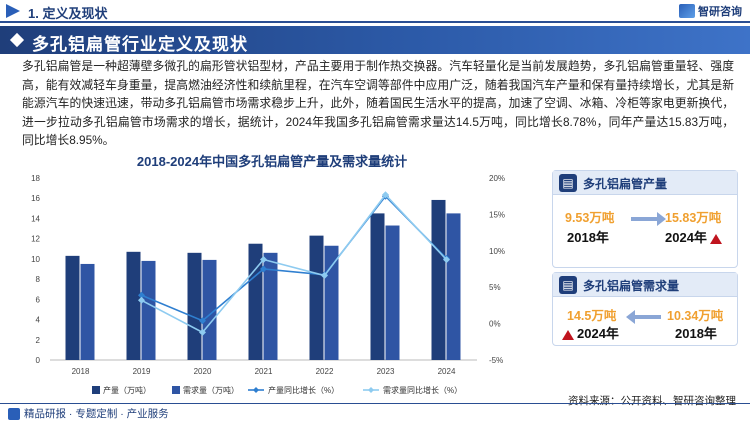  I want to click on page-title: 多孔铝扁管行业定义及现状, so click(140, 44).